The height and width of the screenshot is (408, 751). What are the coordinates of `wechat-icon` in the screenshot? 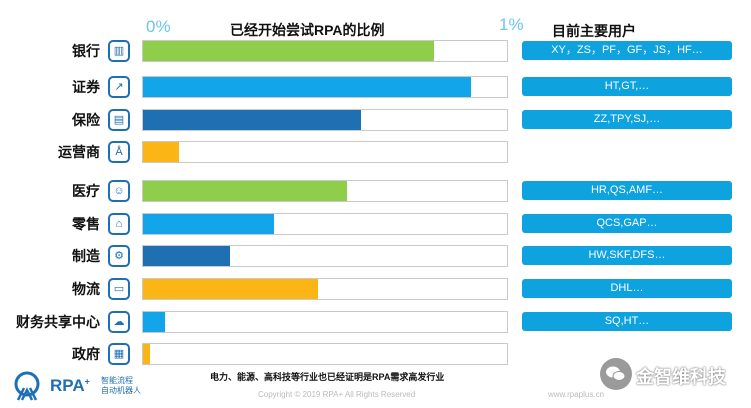 It's located at (616, 374).